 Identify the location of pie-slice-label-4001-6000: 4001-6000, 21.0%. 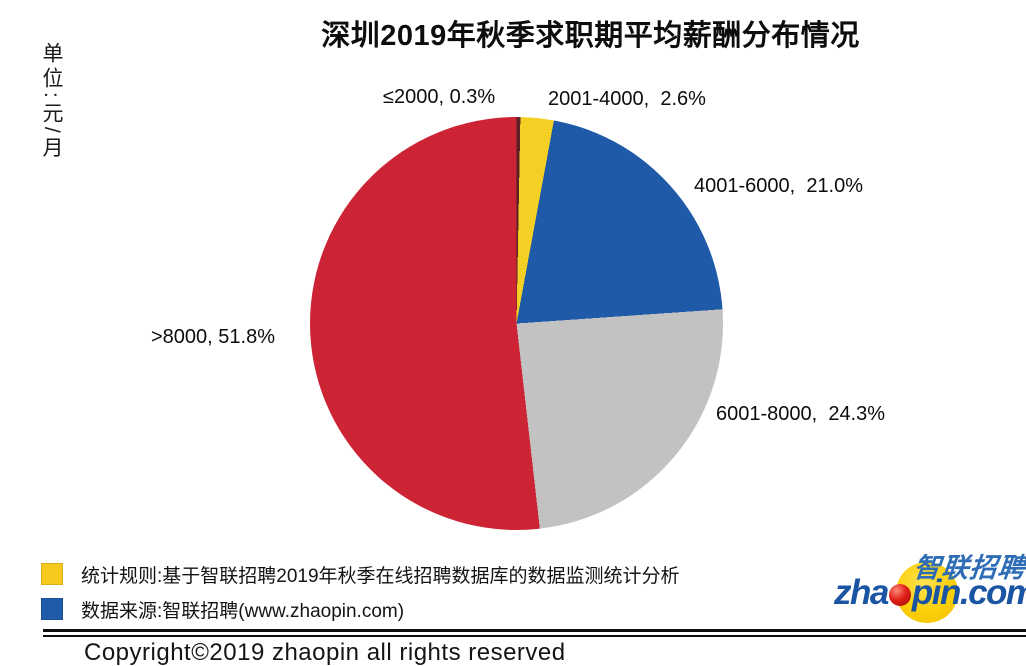
(779, 186).